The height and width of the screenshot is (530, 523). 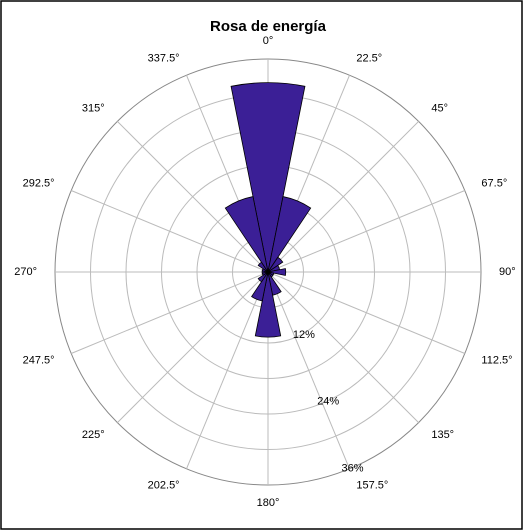 I want to click on direction-label: 180°, so click(x=268, y=503).